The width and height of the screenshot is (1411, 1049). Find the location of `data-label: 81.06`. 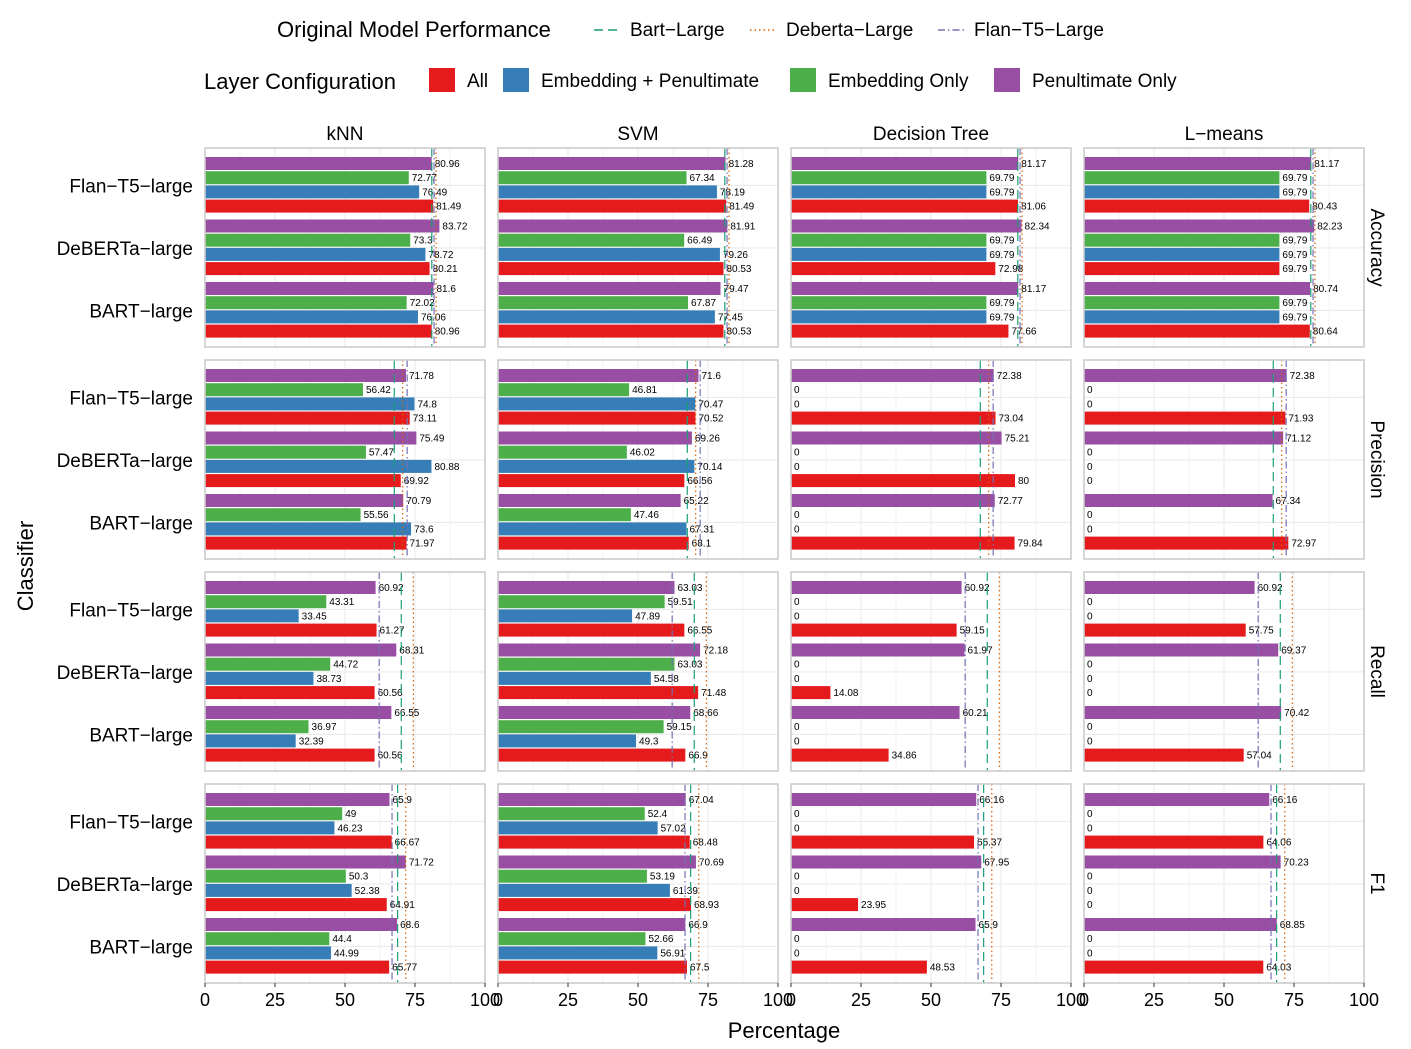

data-label: 81.06 is located at coordinates (1033, 207).